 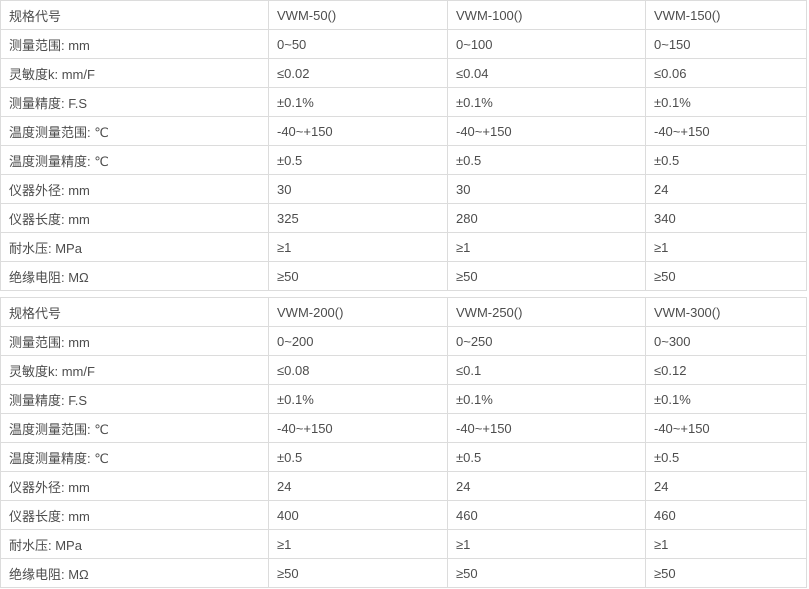 I want to click on table-row: 灵敏度k: mm/F ≤0.02 ≤0.04 ≤0.06, so click(x=403, y=73).